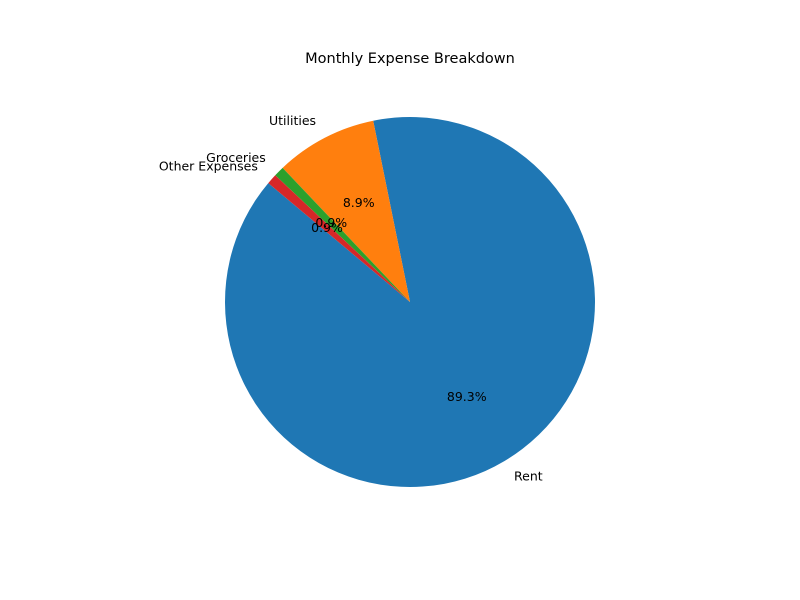  Describe the element at coordinates (327, 227) in the screenshot. I see `percent-label-other-expenses: 0.9%` at that location.